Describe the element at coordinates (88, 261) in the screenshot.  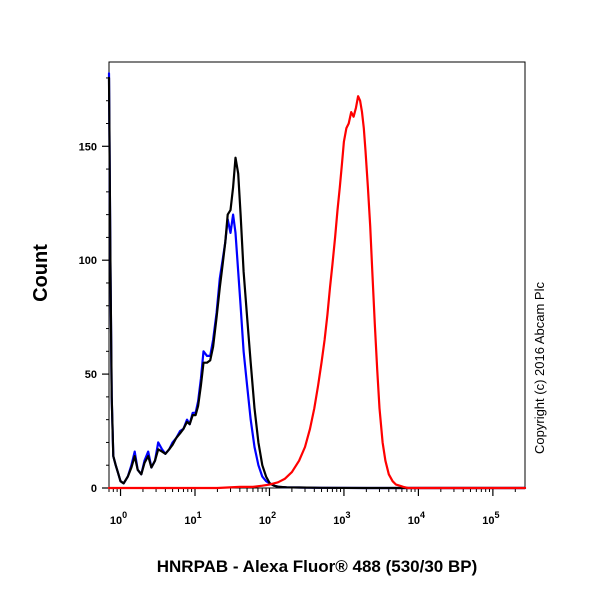
I see `y-tick-label: 100` at that location.